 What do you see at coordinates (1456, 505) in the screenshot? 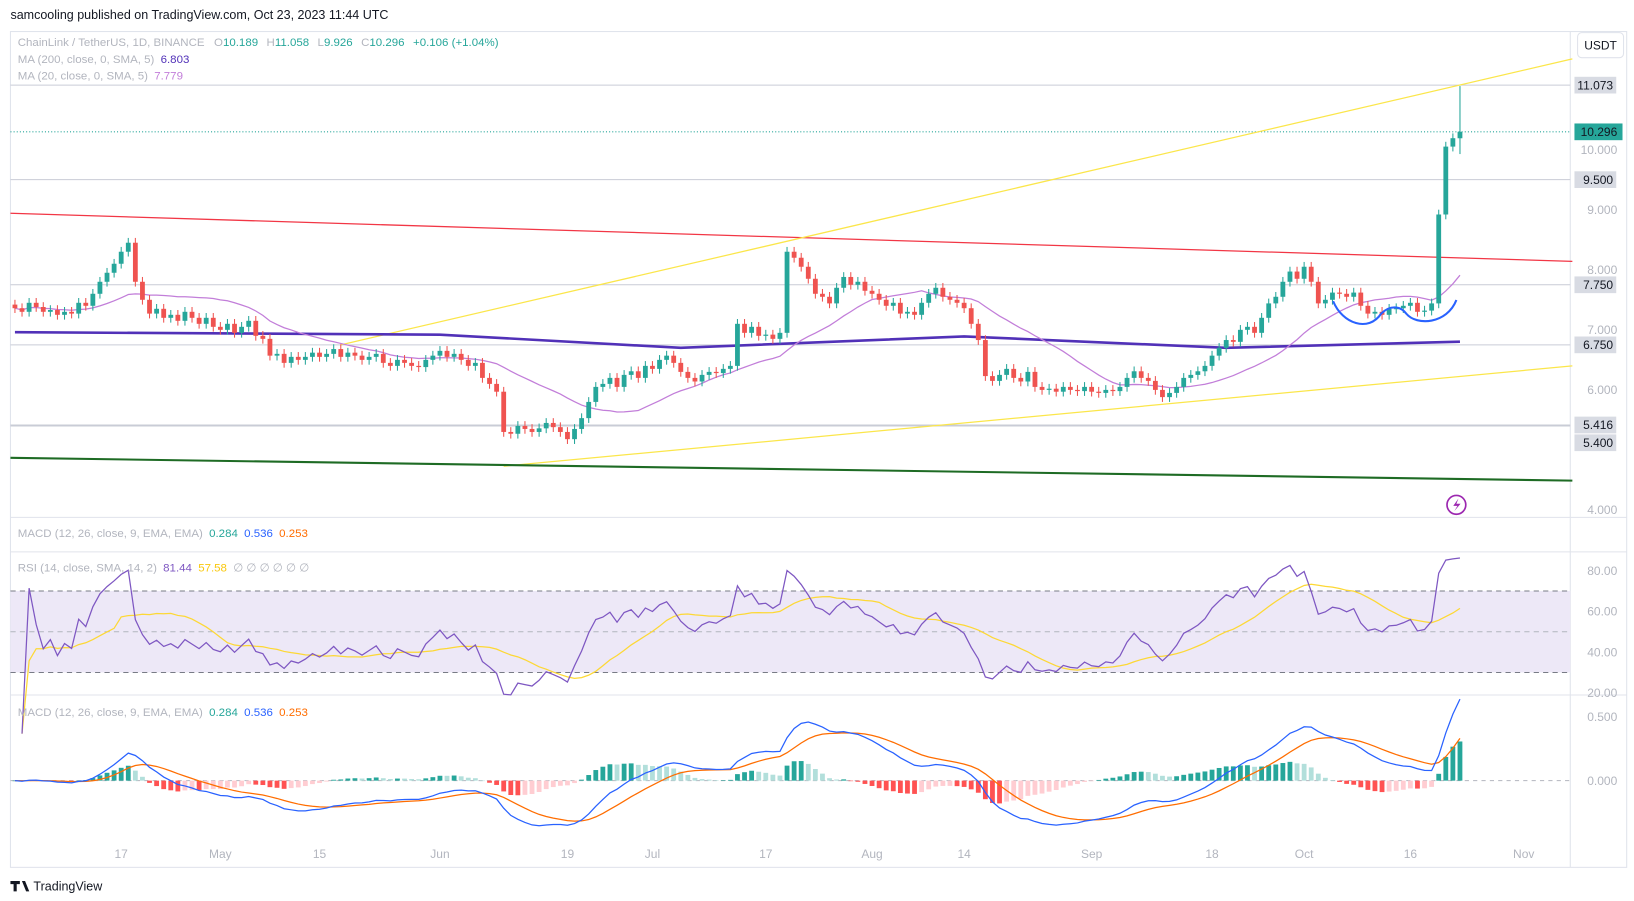
I see `lightning-icon` at bounding box center [1456, 505].